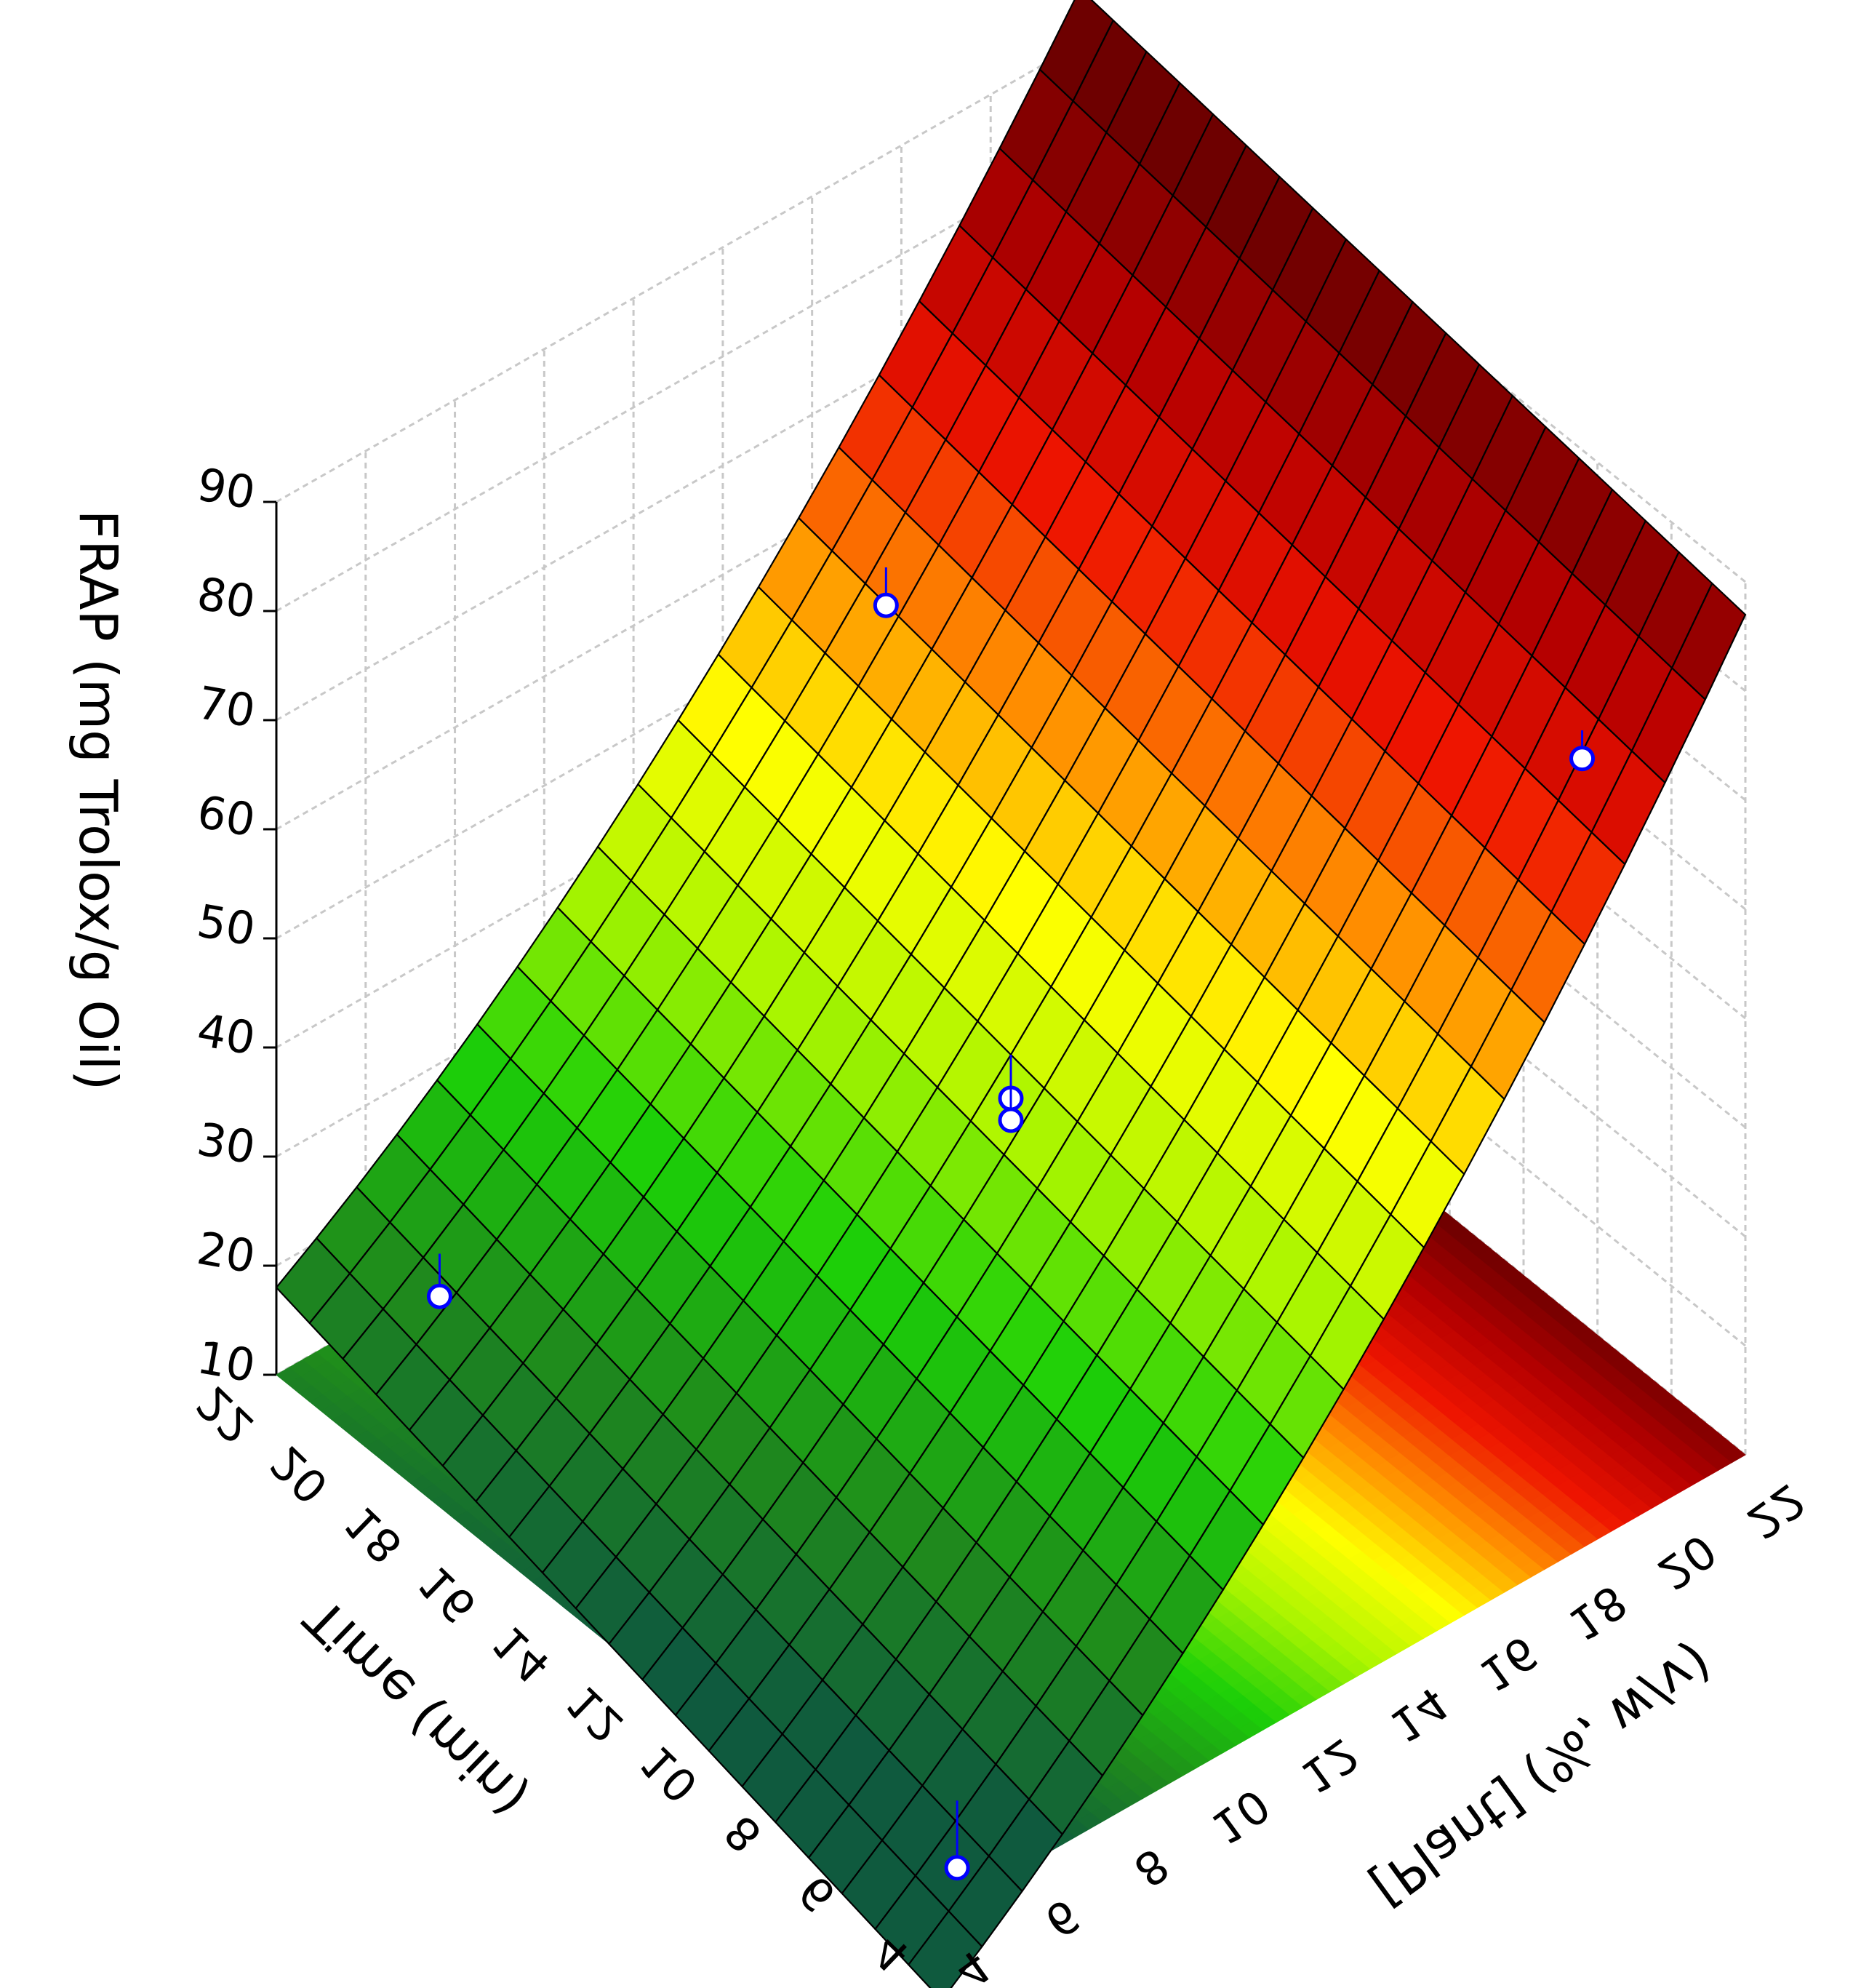 Image resolution: width=1861 pixels, height=1988 pixels. I want to click on z-tick-label: 50, so click(226, 925).